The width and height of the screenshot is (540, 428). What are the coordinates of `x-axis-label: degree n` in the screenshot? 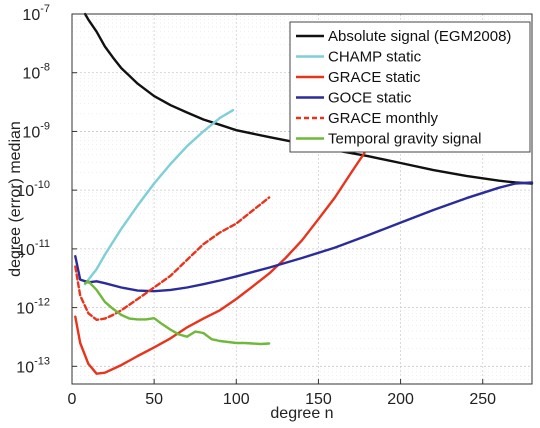 It's located at (301, 413).